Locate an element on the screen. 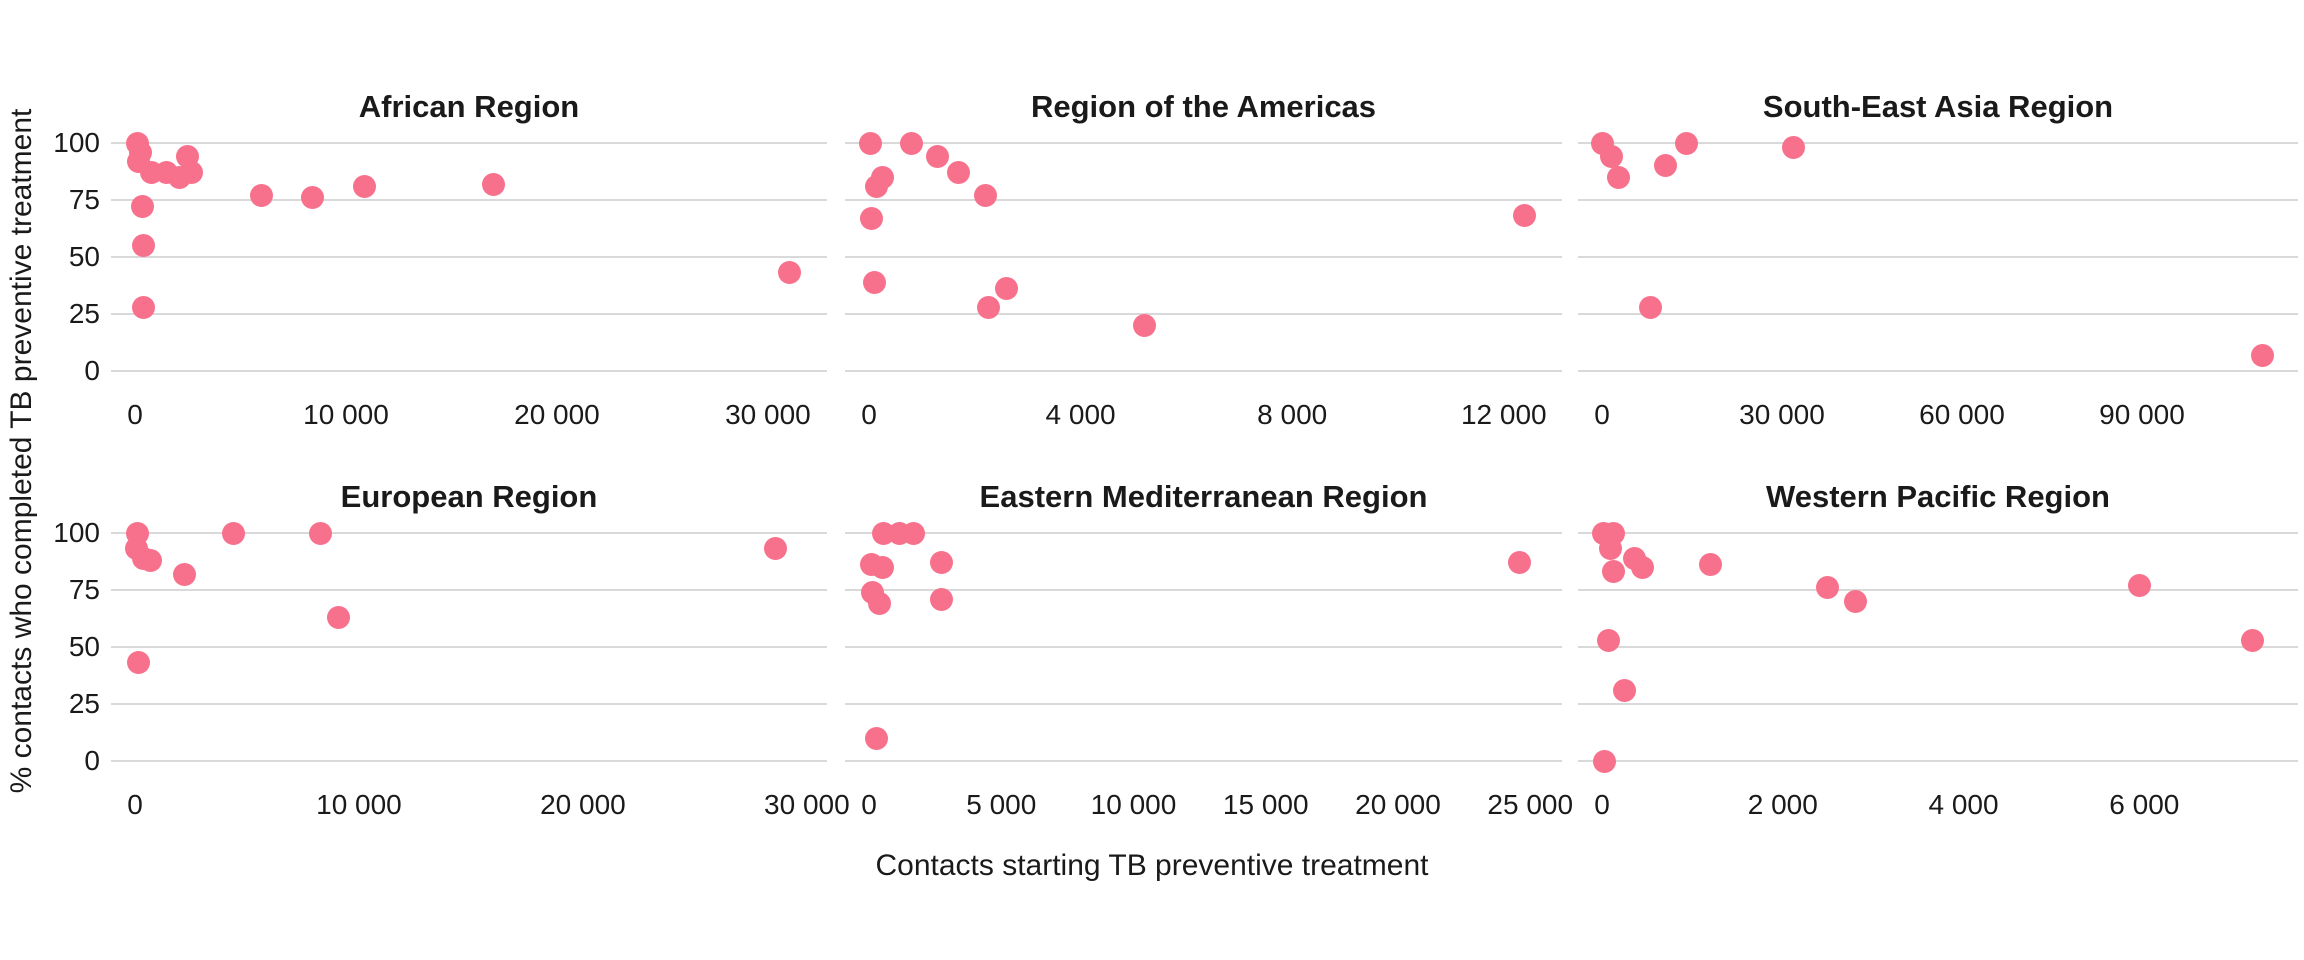 This screenshot has width=2304, height=960. x-tick-label: 10 000 is located at coordinates (359, 804).